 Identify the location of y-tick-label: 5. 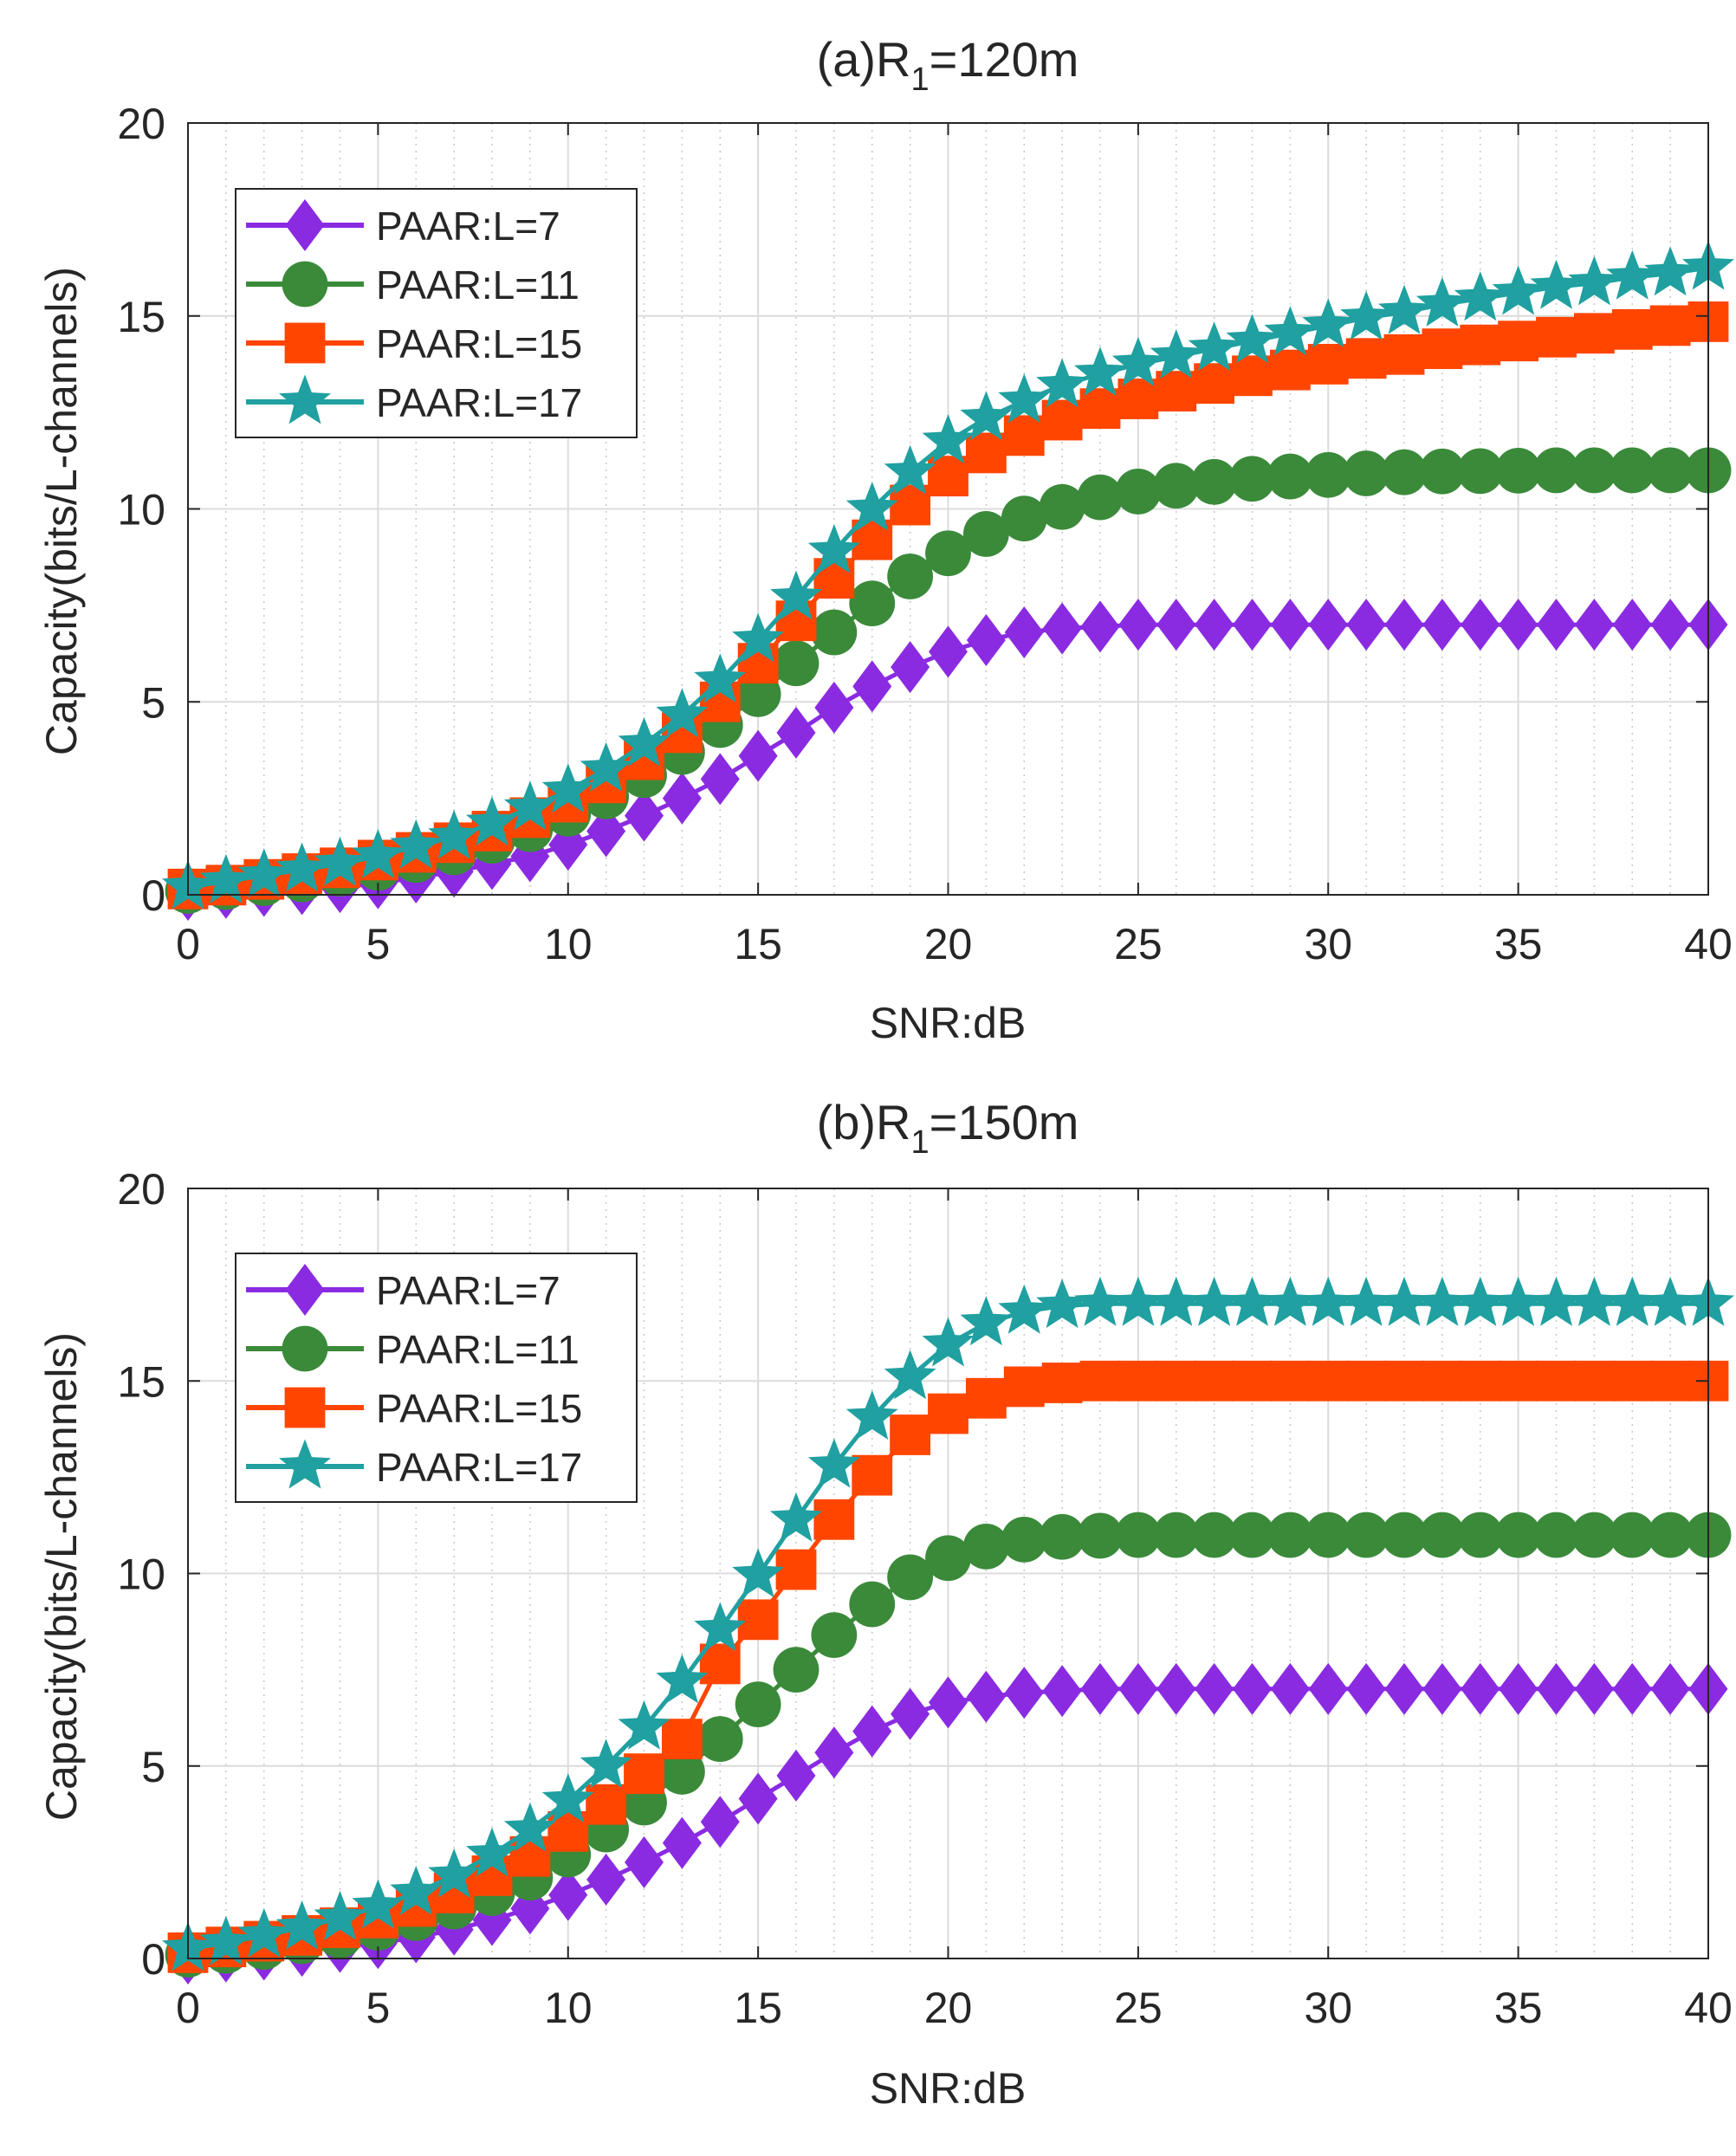
(153, 1767).